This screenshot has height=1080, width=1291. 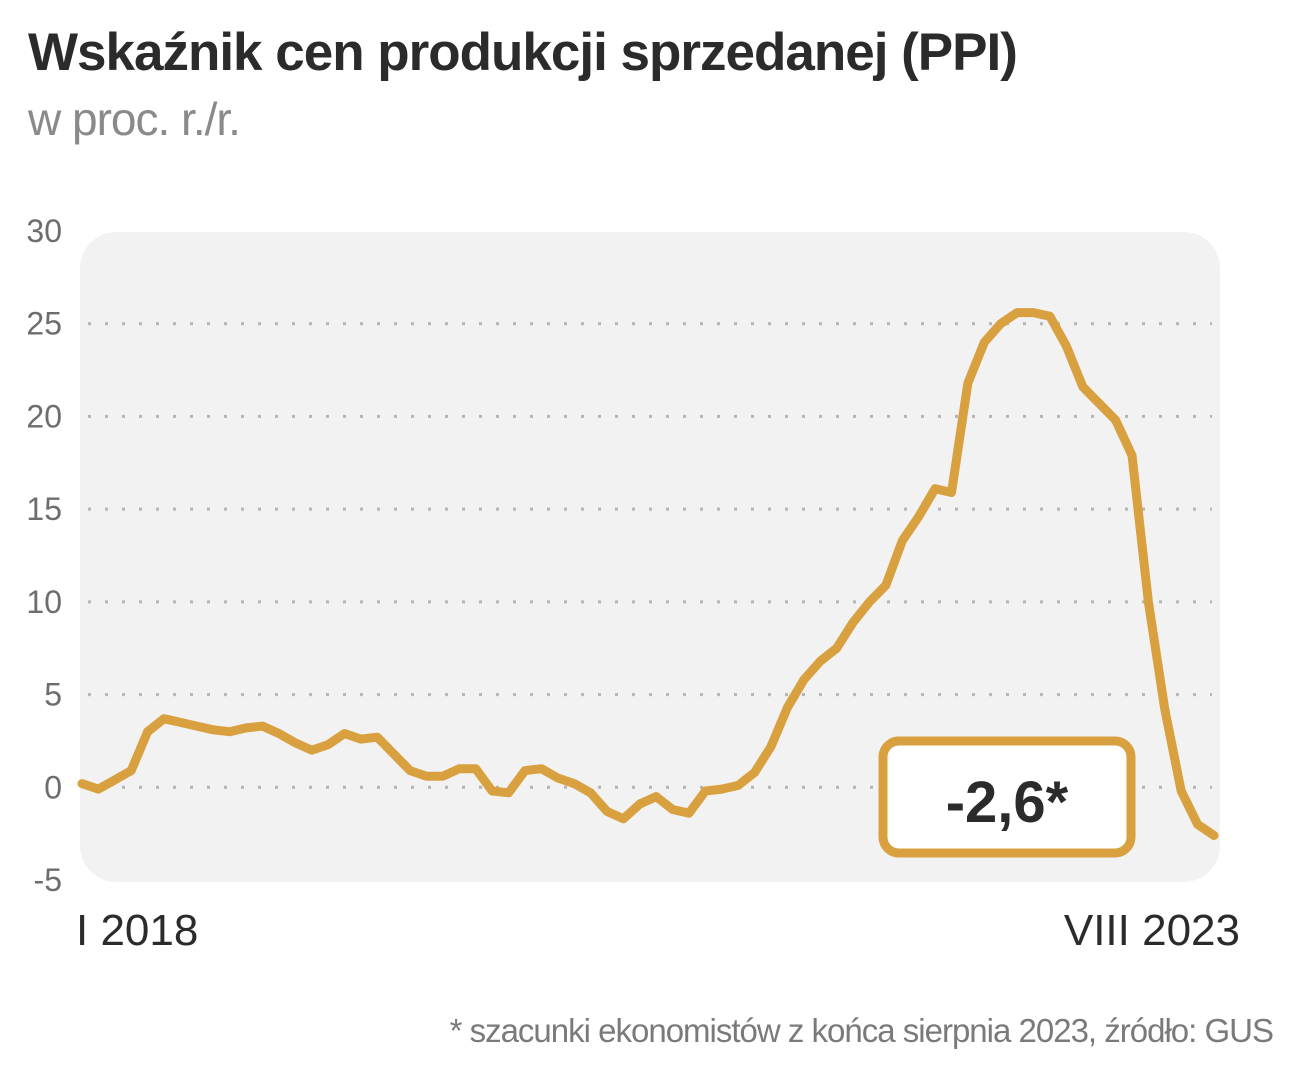 I want to click on x-axis-start-label: I 2018, so click(x=137, y=930).